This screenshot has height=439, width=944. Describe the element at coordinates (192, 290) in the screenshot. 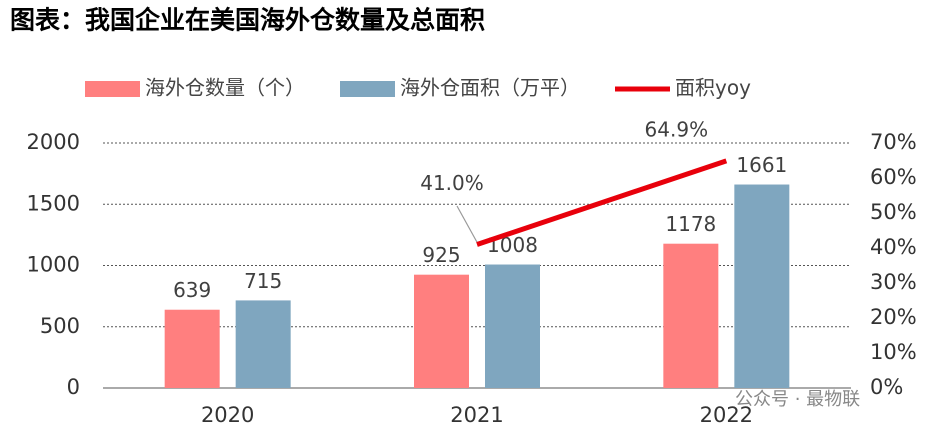

I see `data-label: 639` at that location.